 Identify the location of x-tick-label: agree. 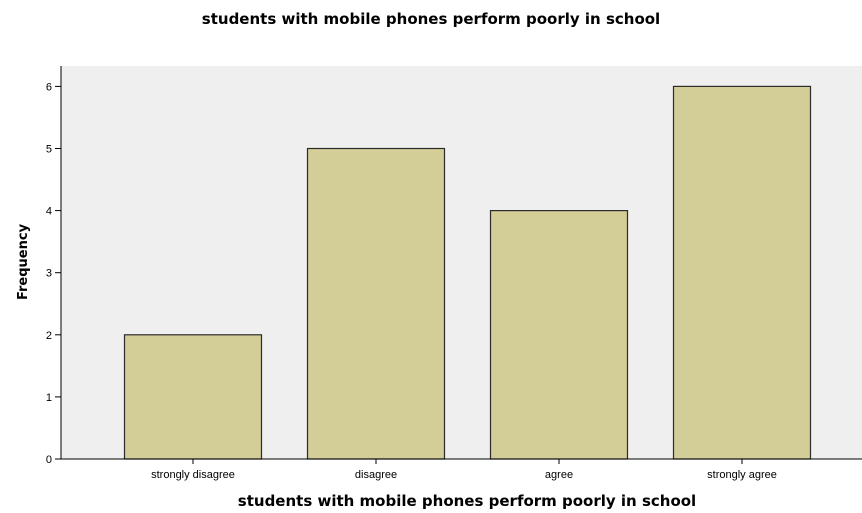
(559, 475).